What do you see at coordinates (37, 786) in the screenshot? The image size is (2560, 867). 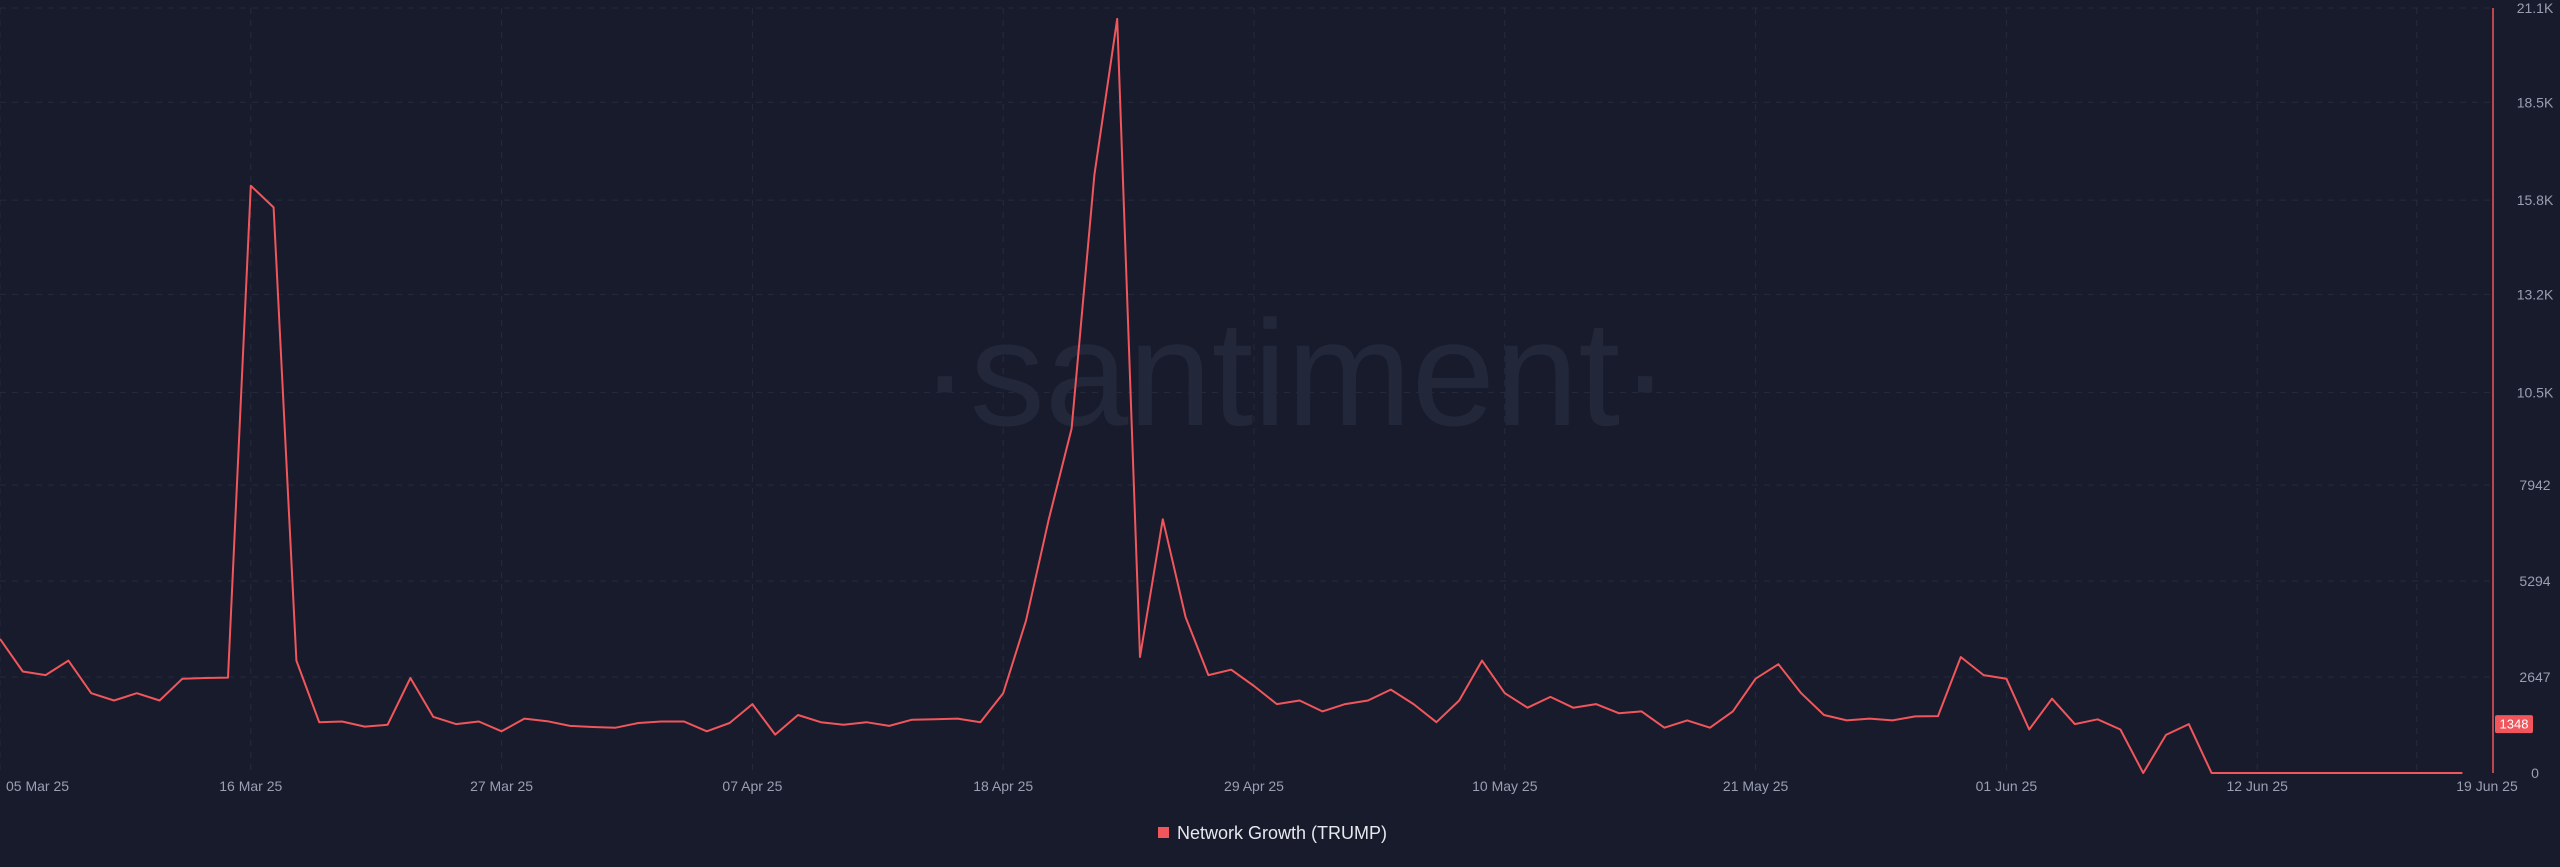 I see `x-tick-label-0: 05 Mar 25` at bounding box center [37, 786].